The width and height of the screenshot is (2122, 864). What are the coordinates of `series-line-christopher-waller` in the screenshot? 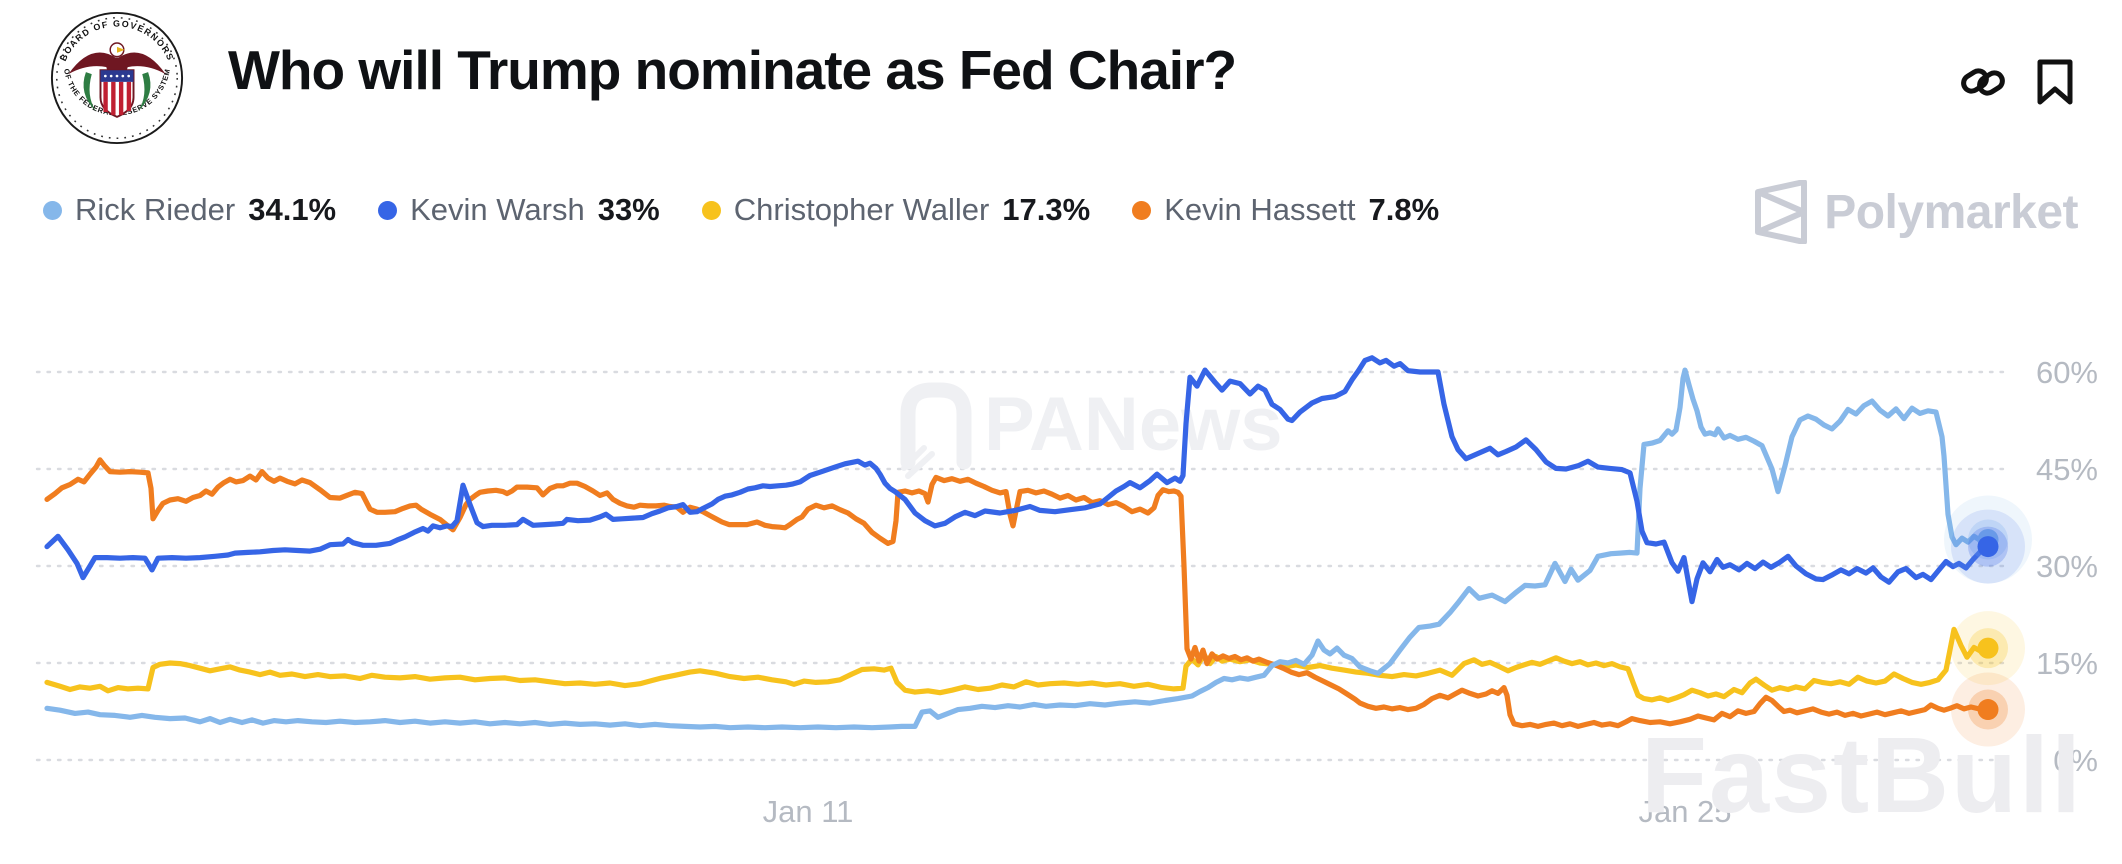 It's located at (1017, 665).